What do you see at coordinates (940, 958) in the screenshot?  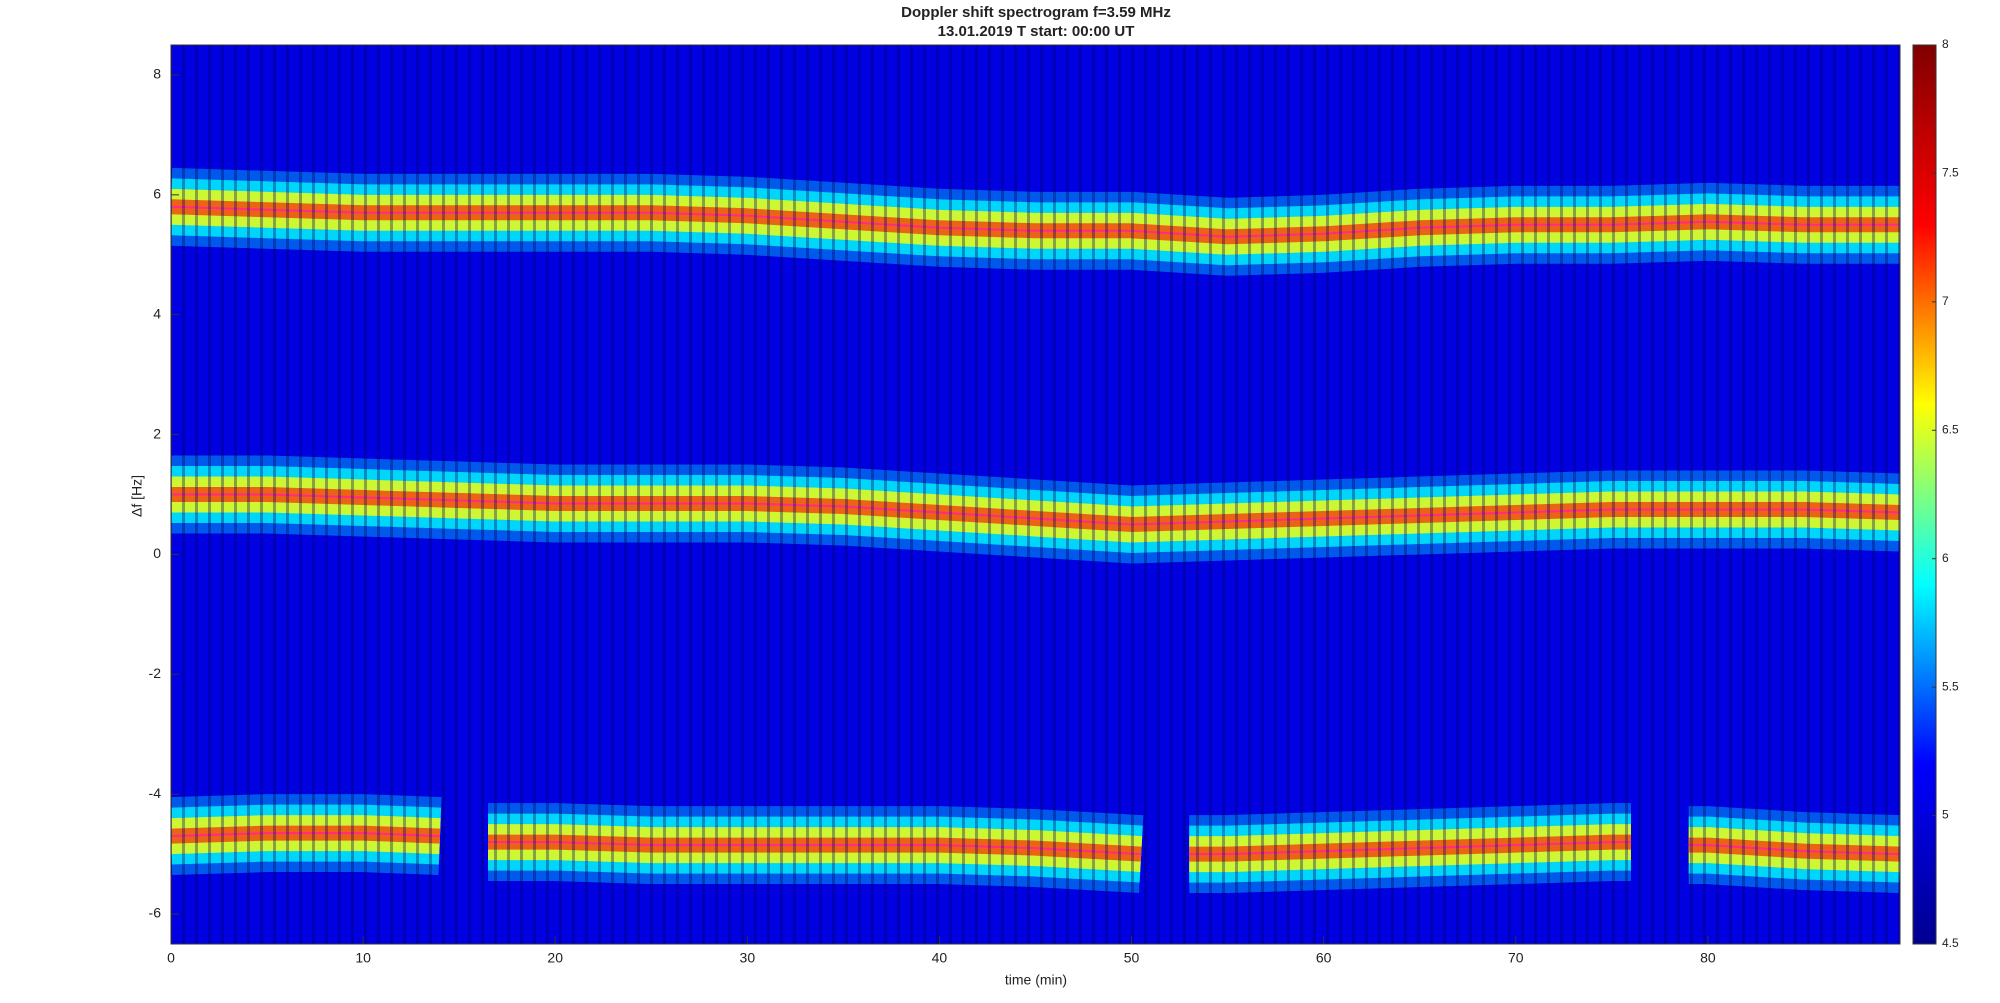 I see `x-tick-label: 40` at bounding box center [940, 958].